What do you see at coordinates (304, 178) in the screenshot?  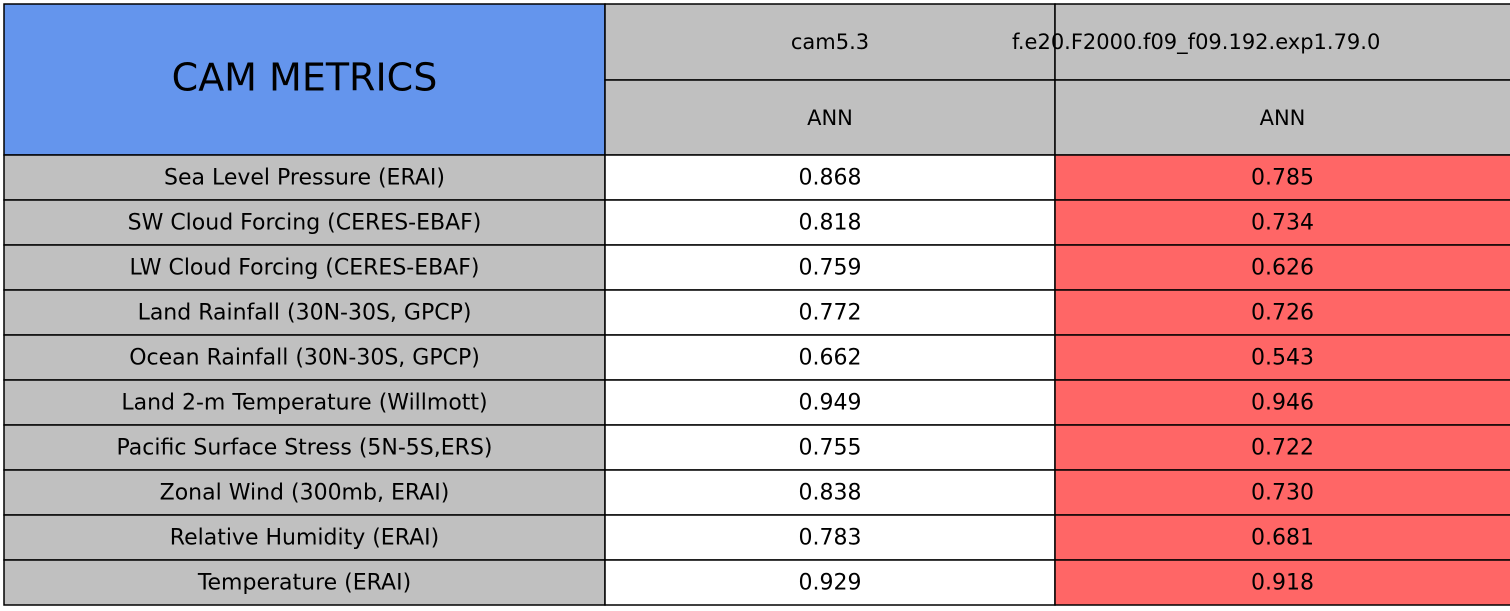 I see `row-label: Sea Level Pressure (ERAI)` at bounding box center [304, 178].